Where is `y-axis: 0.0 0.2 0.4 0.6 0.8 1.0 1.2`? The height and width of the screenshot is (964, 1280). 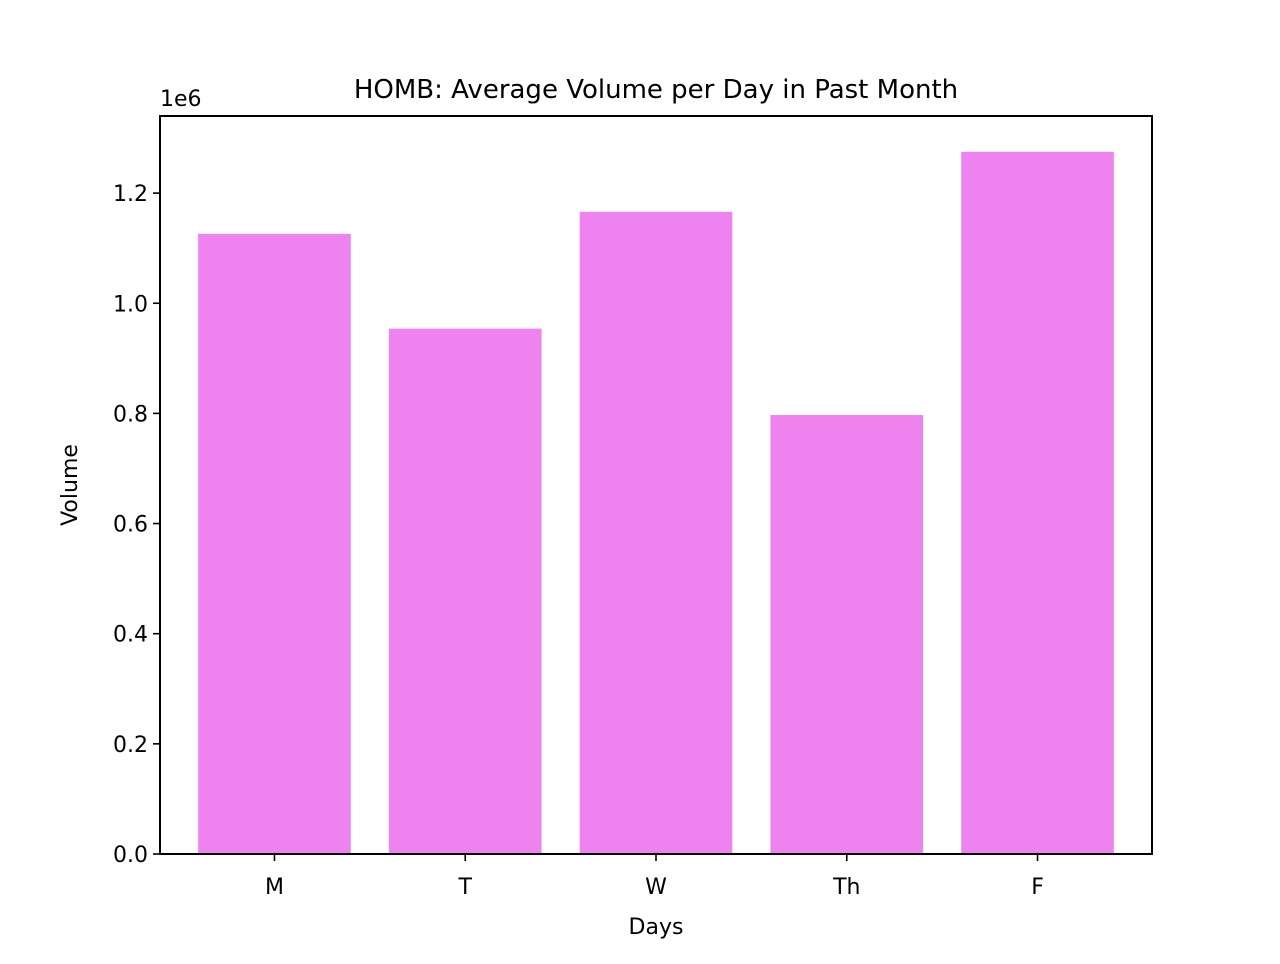
y-axis: 0.0 0.2 0.4 0.6 0.8 1.0 1.2 is located at coordinates (136, 525).